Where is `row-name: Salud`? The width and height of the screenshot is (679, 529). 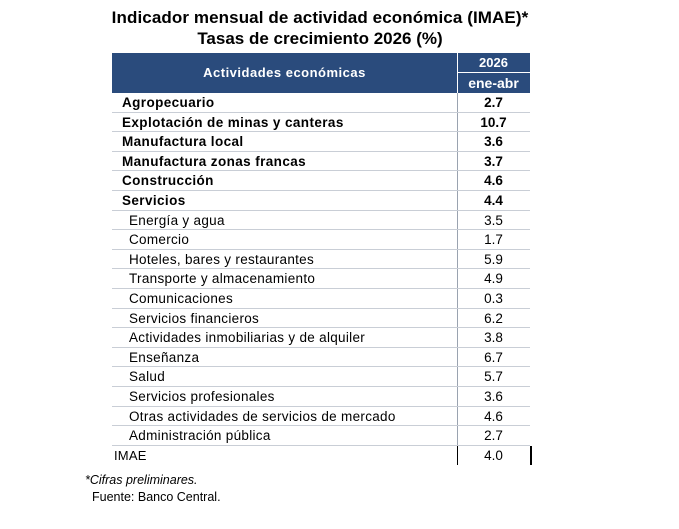
row-name: Salud is located at coordinates (147, 377).